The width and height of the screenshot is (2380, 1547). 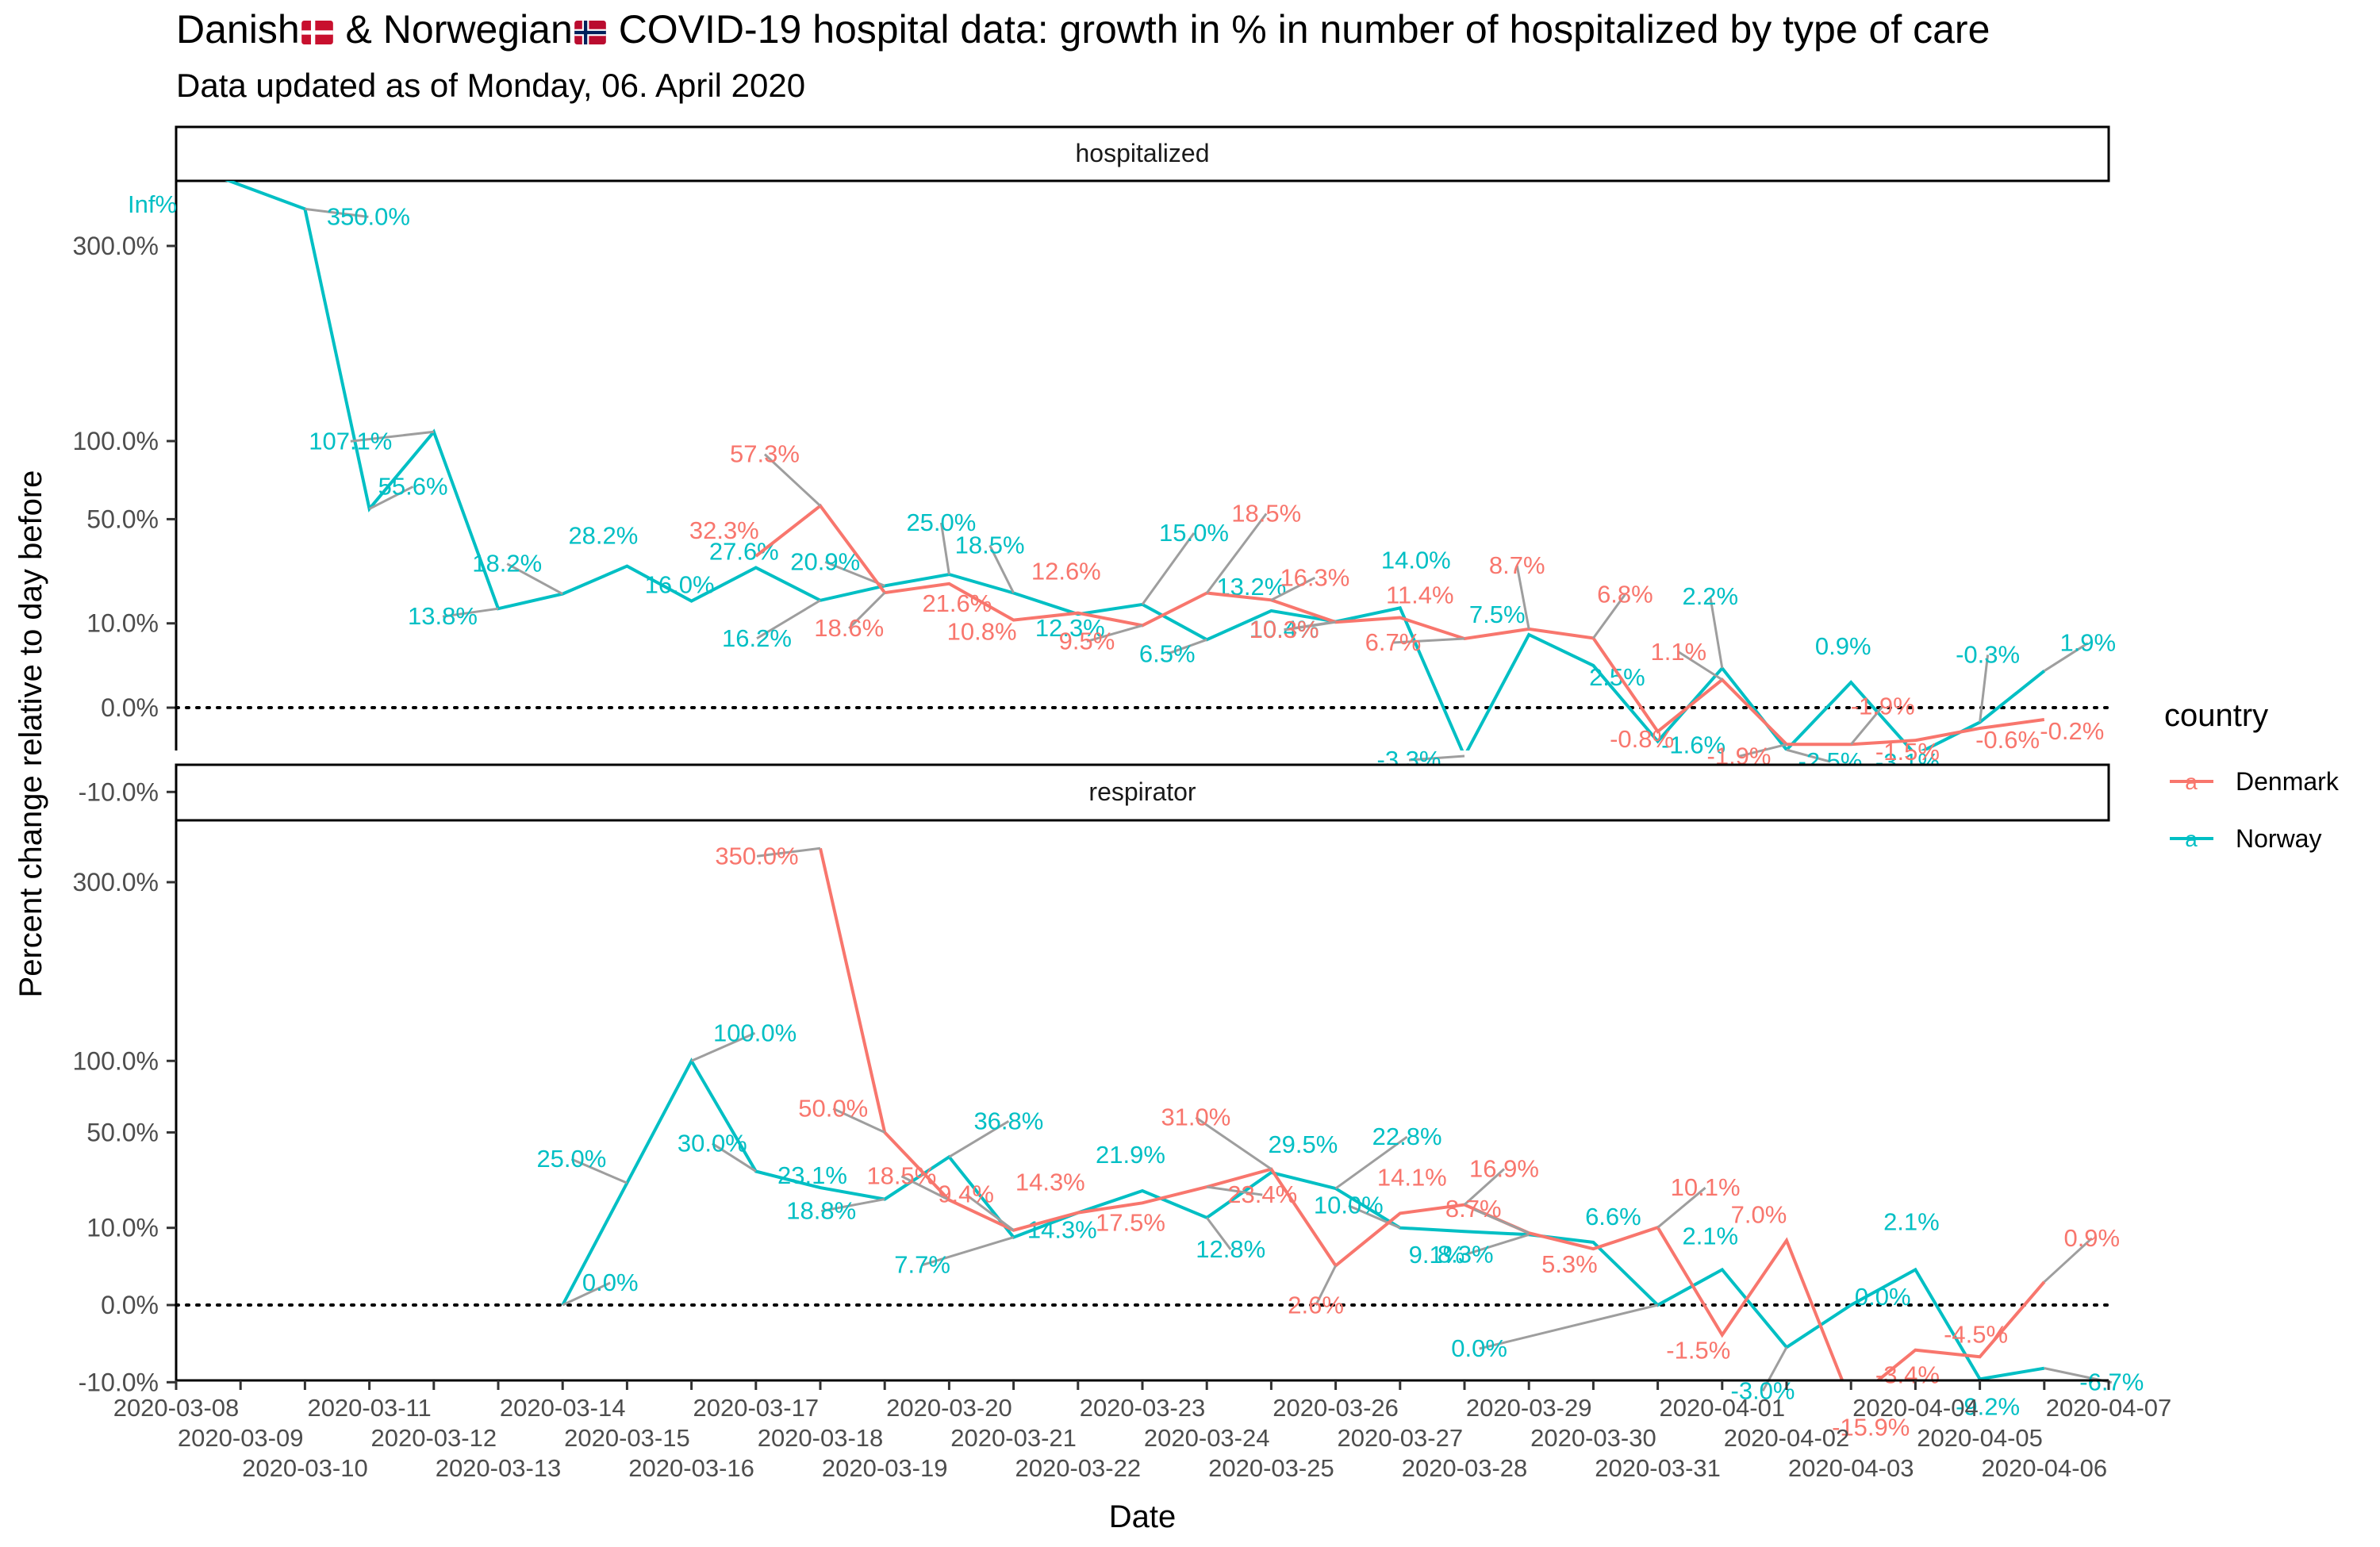 I want to click on data-label-denmark: 14.3%, so click(x=1050, y=1182).